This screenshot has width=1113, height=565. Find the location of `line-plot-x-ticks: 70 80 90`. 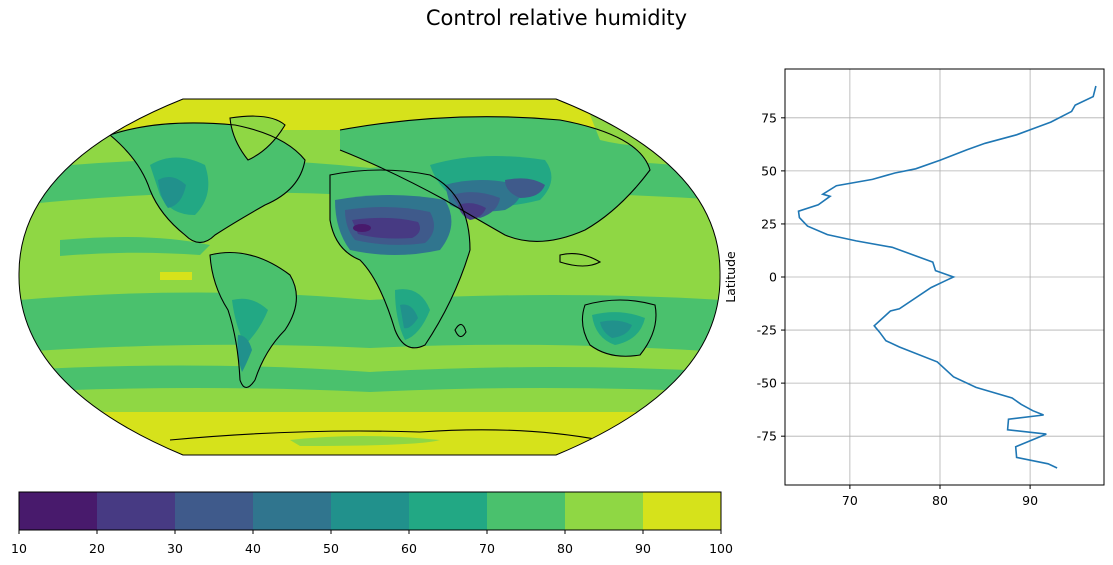

line-plot-x-ticks: 70 80 90 is located at coordinates (940, 496).